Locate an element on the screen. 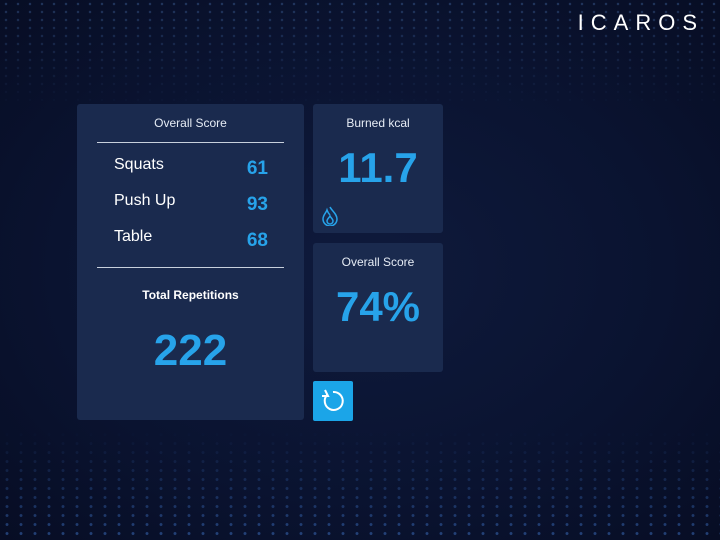 This screenshot has height=540, width=720. restart-button is located at coordinates (333, 401).